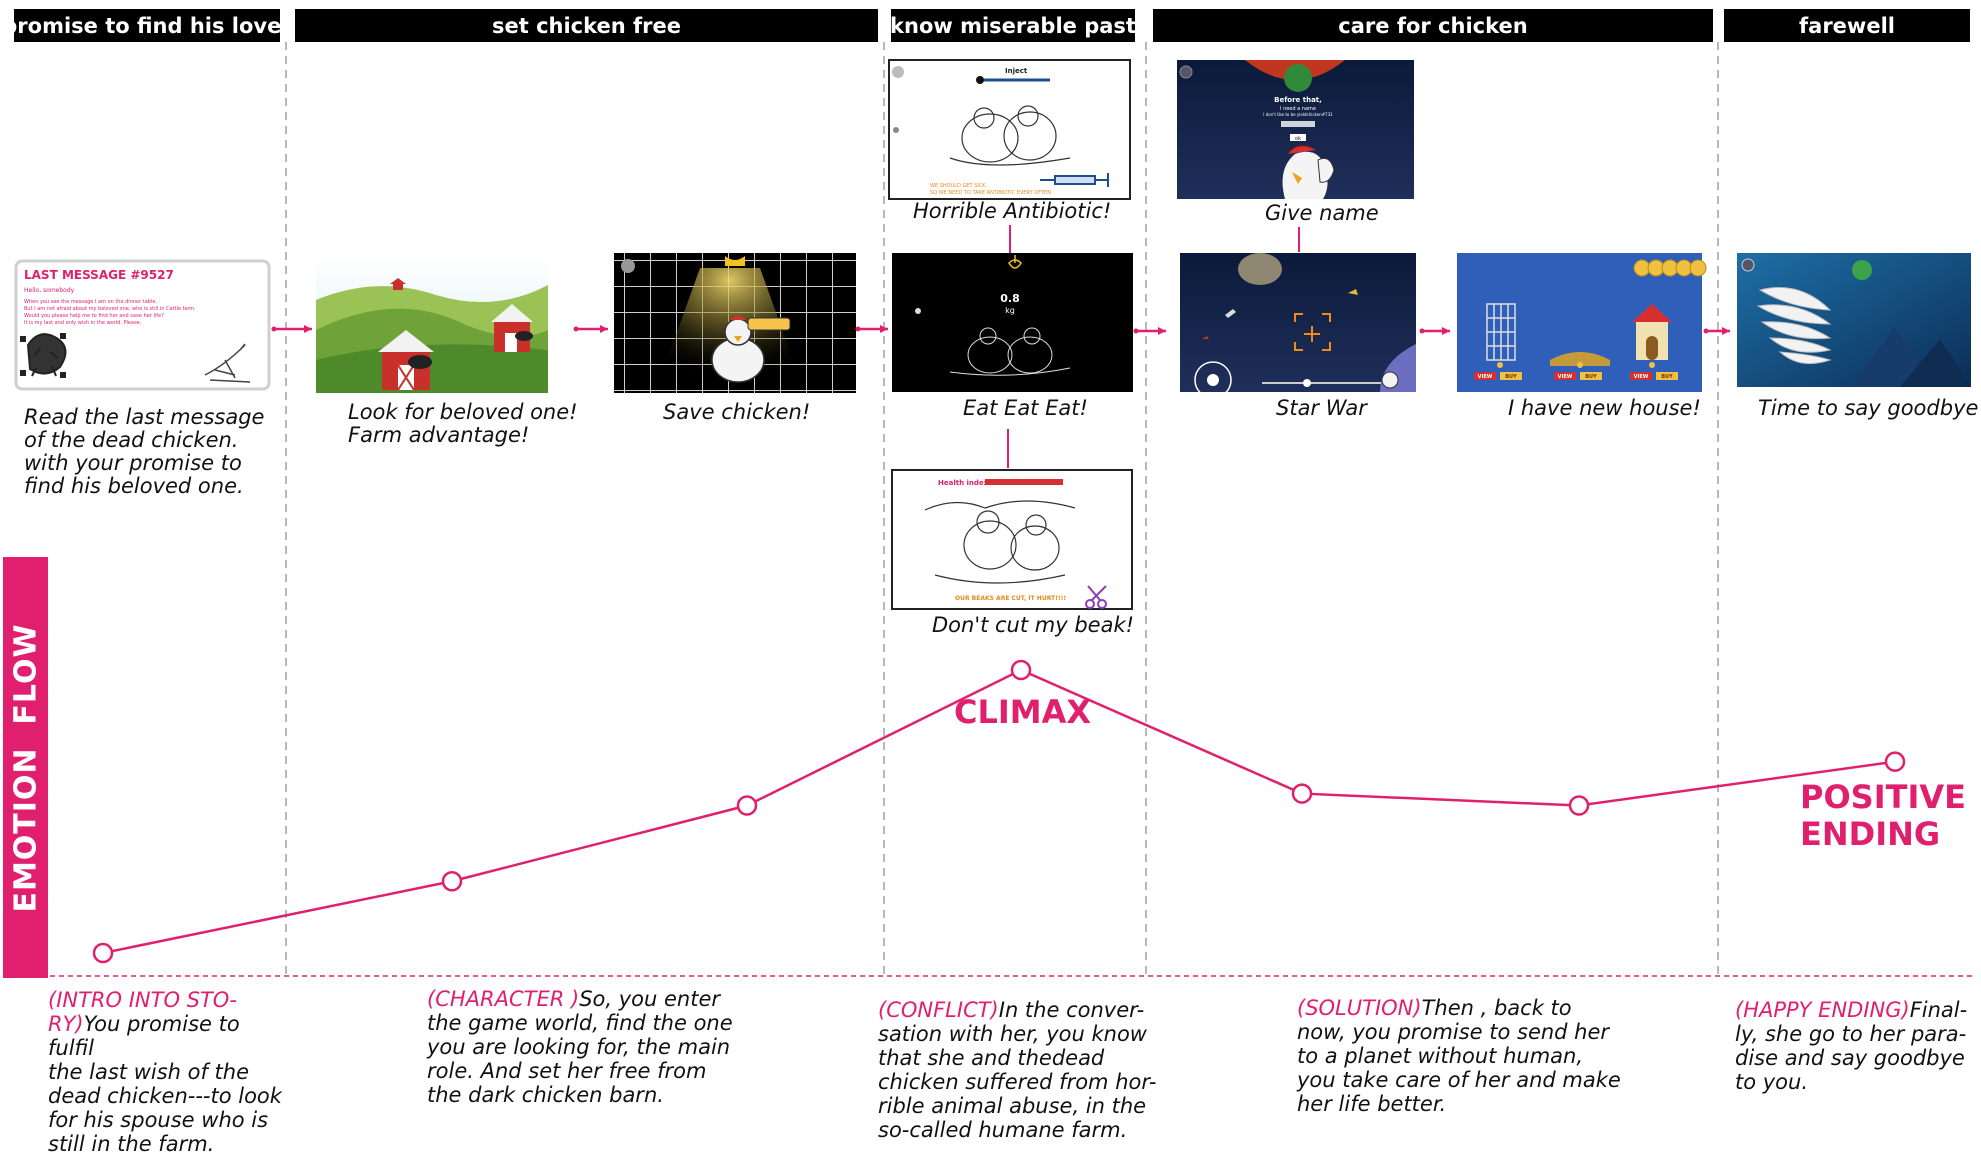 The image size is (1981, 1156). I want to click on chicken-skeleton-sketch-icon, so click(227, 363).